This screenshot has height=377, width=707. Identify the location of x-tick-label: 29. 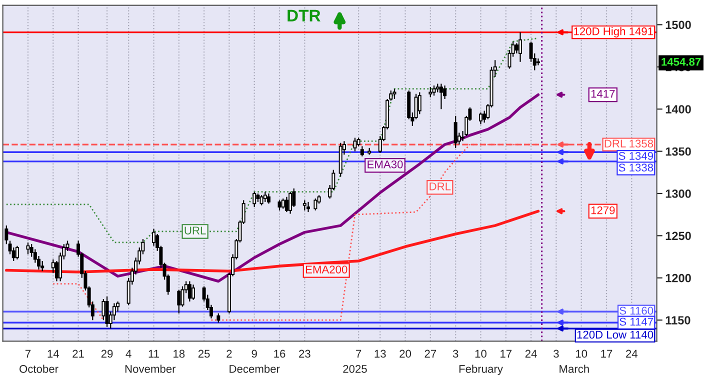
(107, 354).